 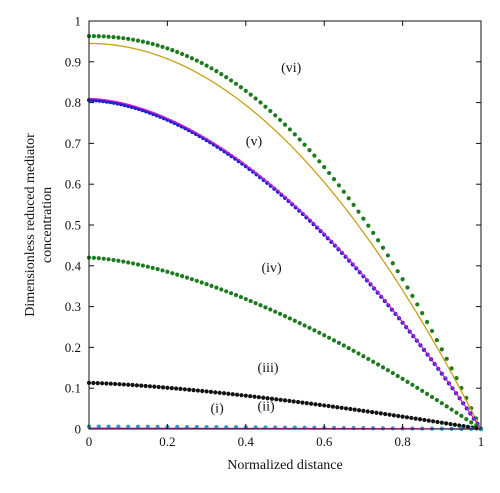 What do you see at coordinates (481, 441) in the screenshot?
I see `x-tick-label: 1` at bounding box center [481, 441].